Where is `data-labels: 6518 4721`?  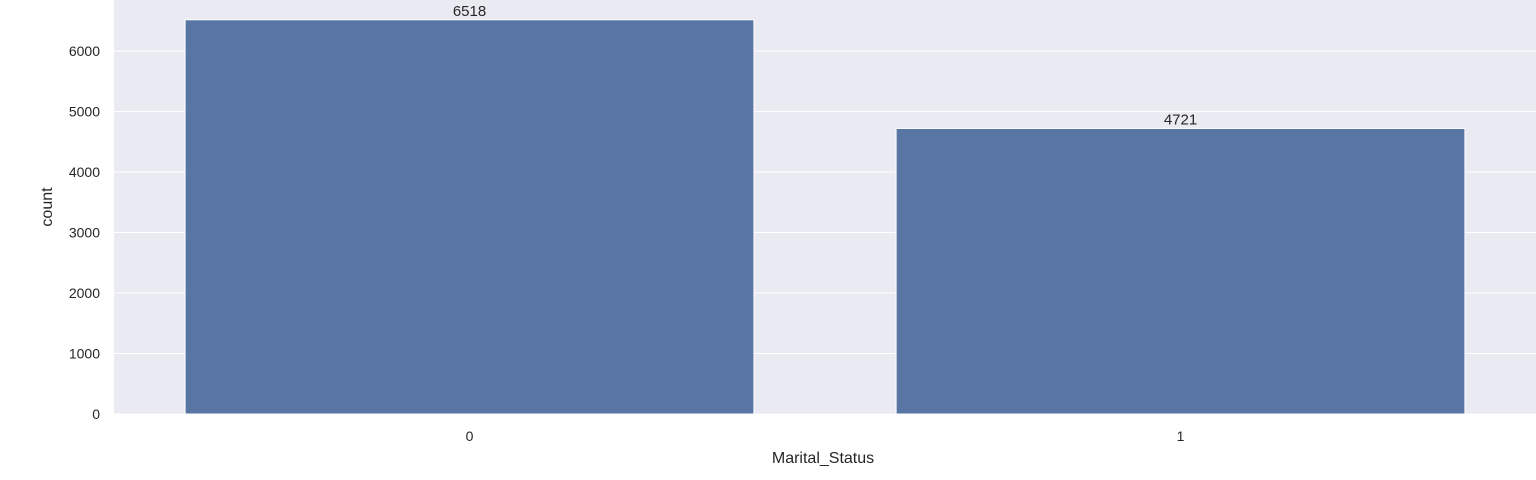
data-labels: 6518 4721 is located at coordinates (825, 66).